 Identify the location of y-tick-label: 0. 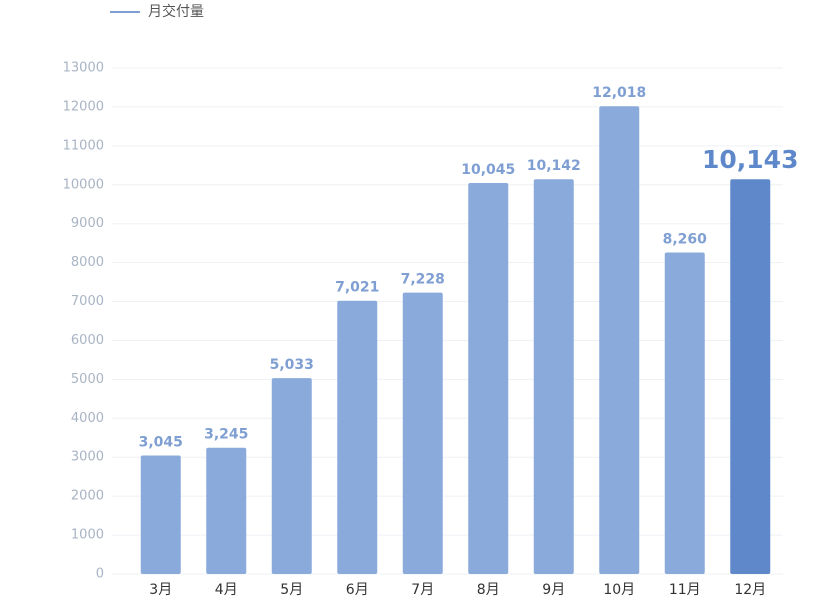
(100, 574).